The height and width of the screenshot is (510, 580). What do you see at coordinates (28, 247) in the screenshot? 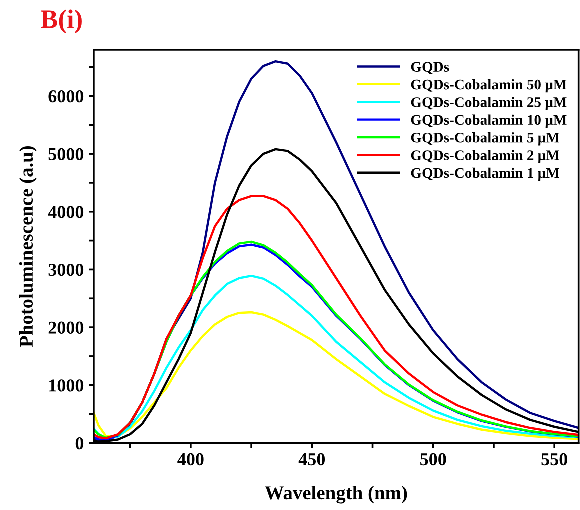
I see `y-axis-title: Photoluminescence (a.u)` at bounding box center [28, 247].